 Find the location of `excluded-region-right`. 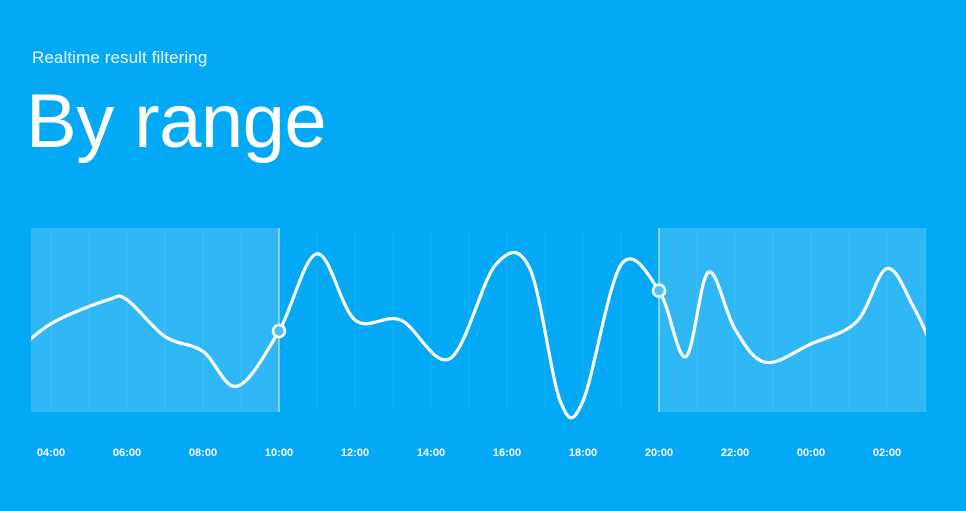

excluded-region-right is located at coordinates (792, 320).